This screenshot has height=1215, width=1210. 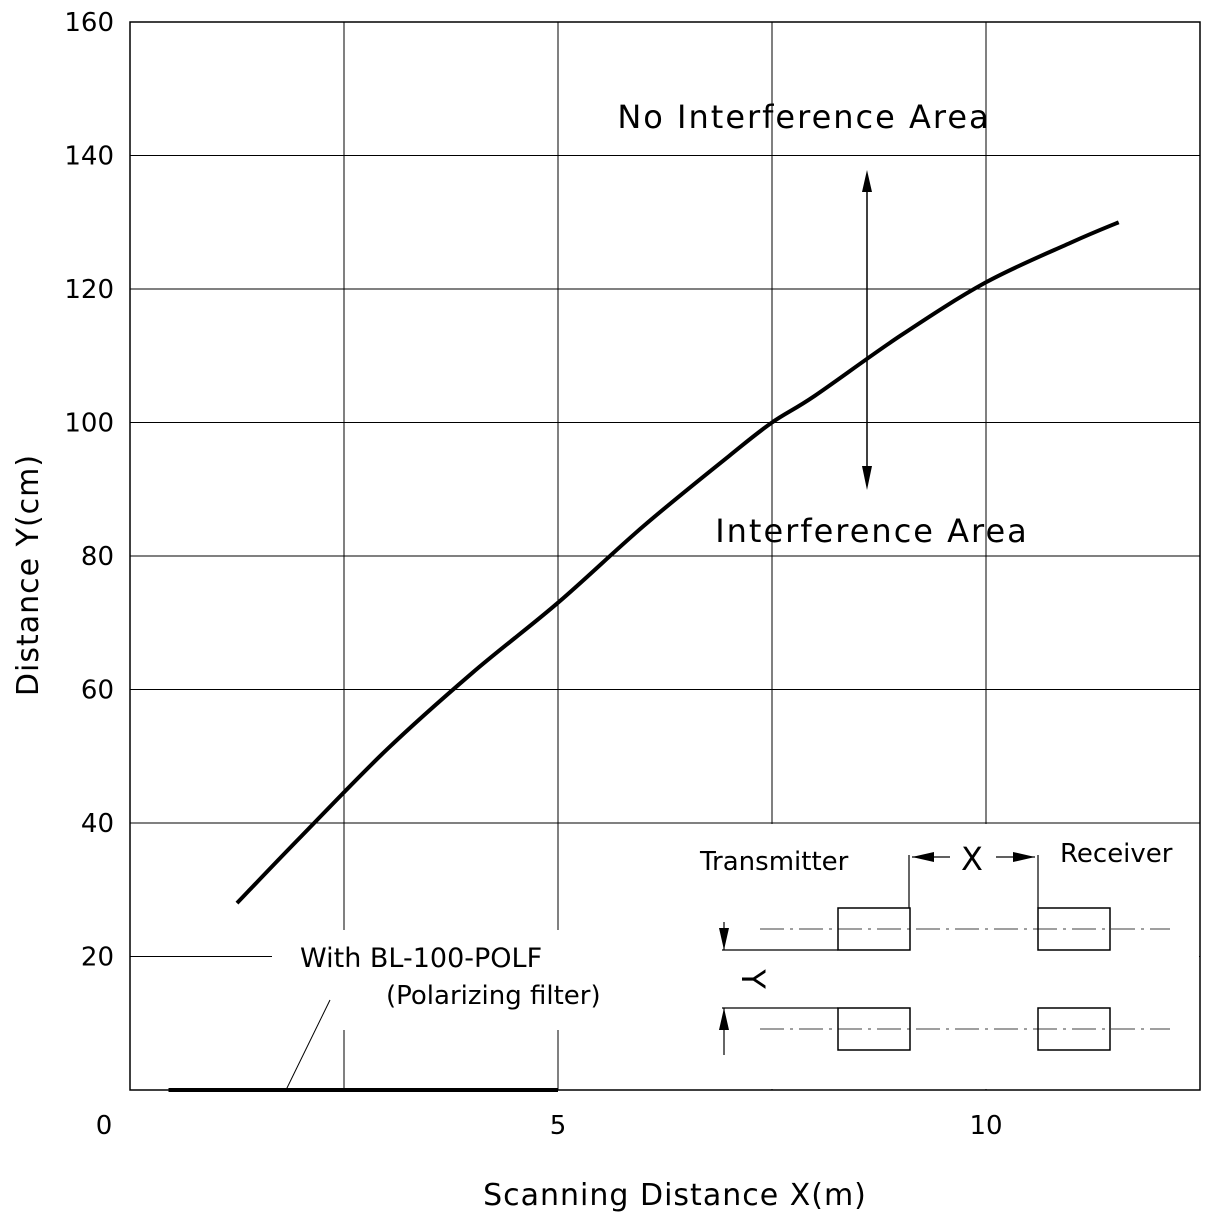 What do you see at coordinates (89, 290) in the screenshot?
I see `y-tick-label: 120` at bounding box center [89, 290].